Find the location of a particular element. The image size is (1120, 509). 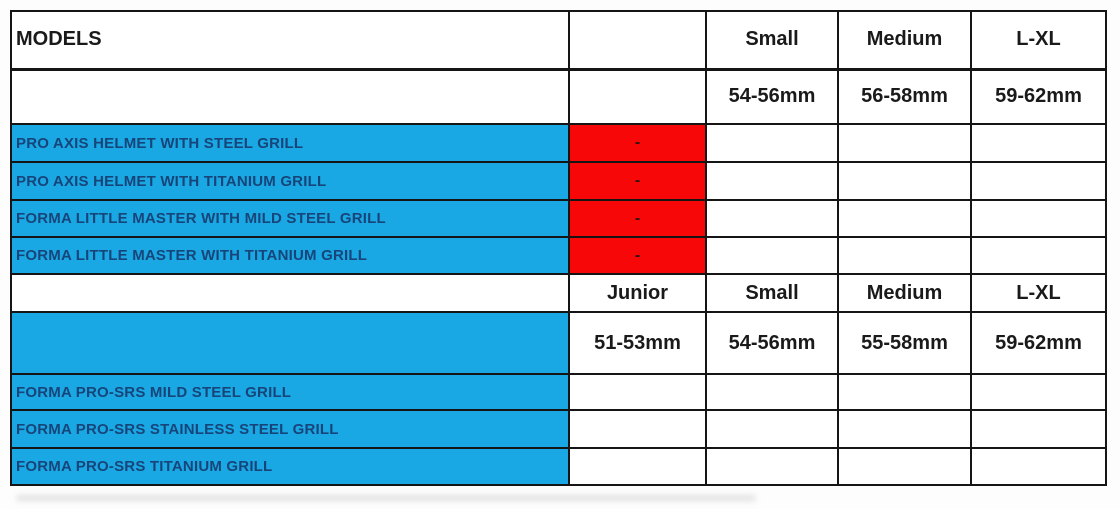

size-range-cell: 51-53mm is located at coordinates (637, 343).